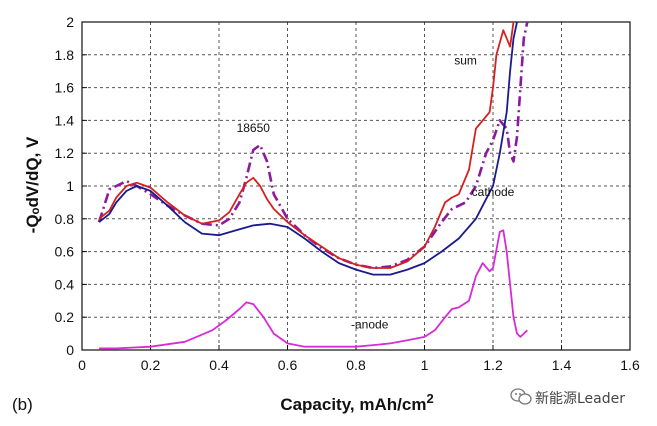  What do you see at coordinates (493, 365) in the screenshot?
I see `x-tick-label: 1.2` at bounding box center [493, 365].